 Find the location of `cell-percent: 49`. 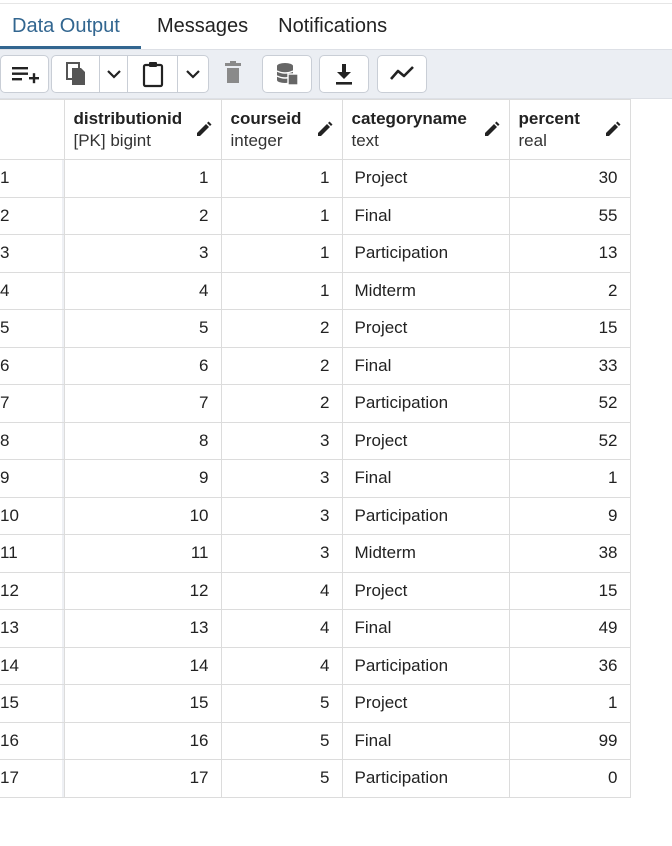

cell-percent: 49 is located at coordinates (569, 628).